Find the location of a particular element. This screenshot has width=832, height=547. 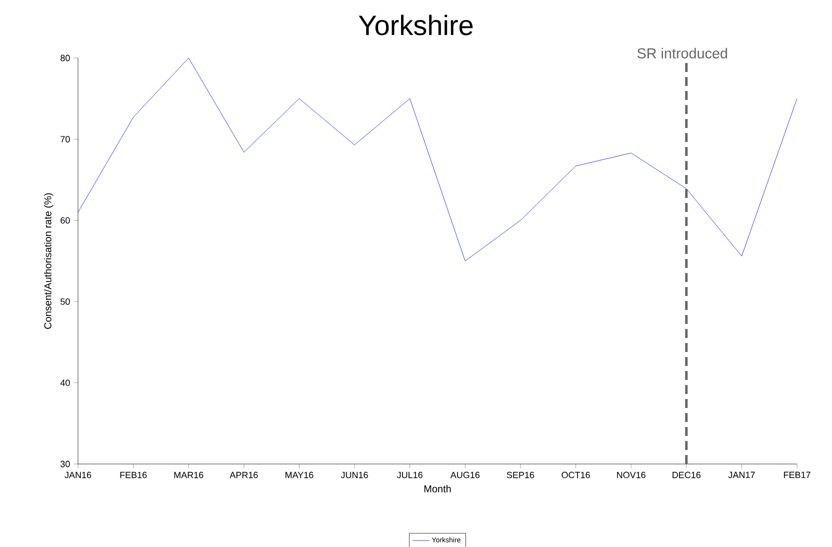

y-tick-label: 50 is located at coordinates (65, 301).